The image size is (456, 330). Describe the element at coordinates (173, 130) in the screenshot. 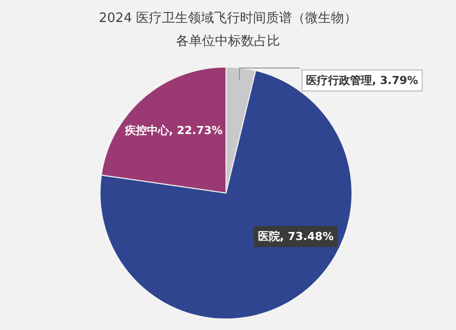

I see `slice-label: 疾控中心, 22.73%` at that location.